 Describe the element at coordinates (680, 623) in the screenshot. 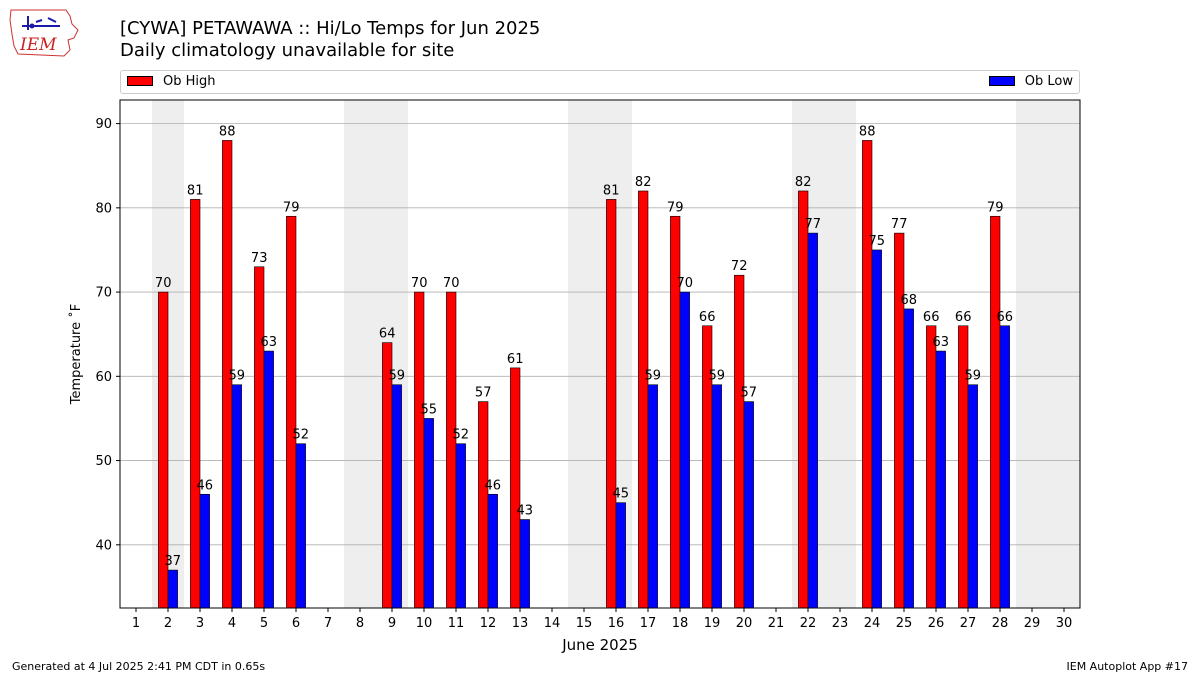

I see `x-tick-label: 18` at that location.